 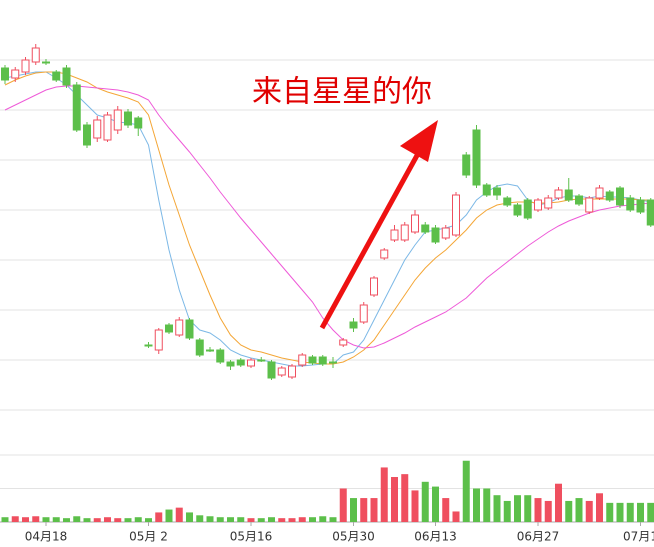 I want to click on arrow-shaft, so click(x=371, y=239).